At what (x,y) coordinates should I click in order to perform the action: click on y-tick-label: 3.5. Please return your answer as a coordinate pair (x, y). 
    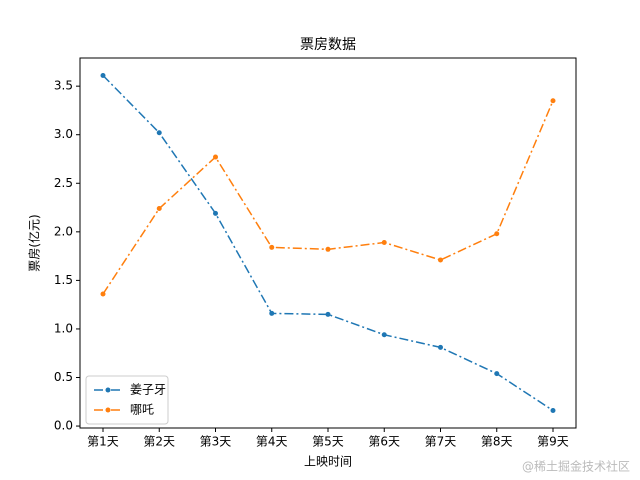
    Looking at the image, I should click on (63, 86).